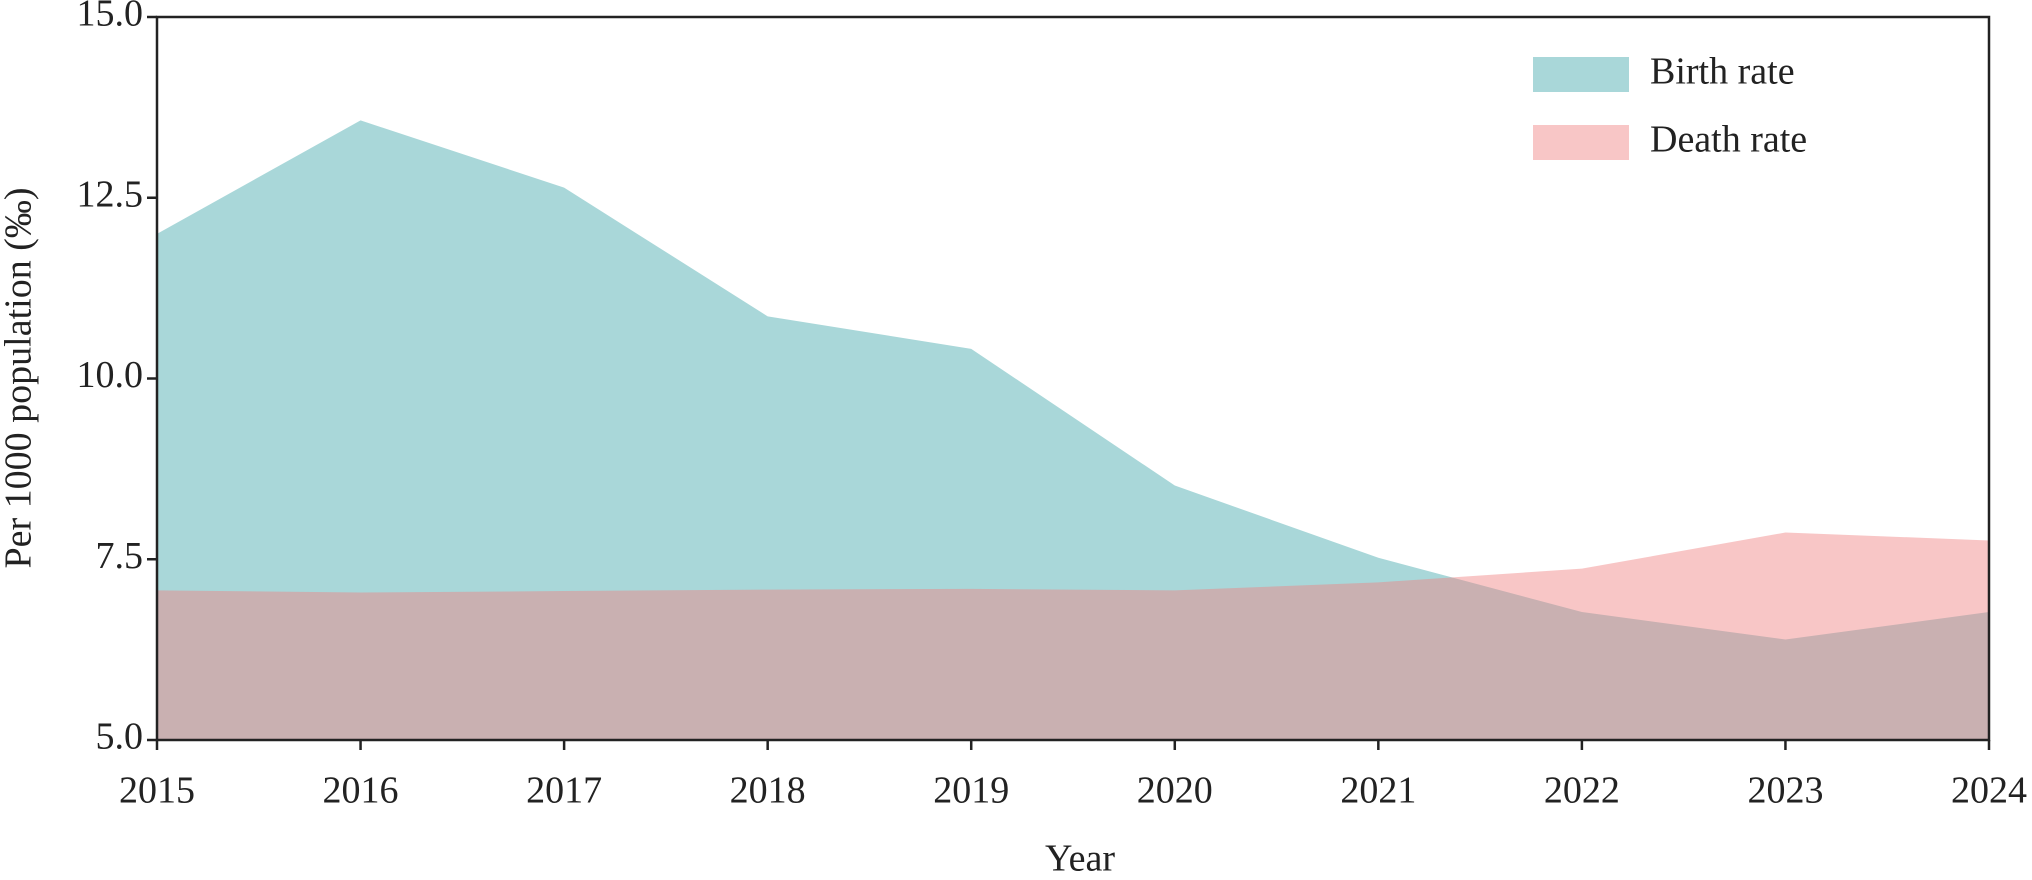  I want to click on x-tick-label: 2017, so click(564, 791).